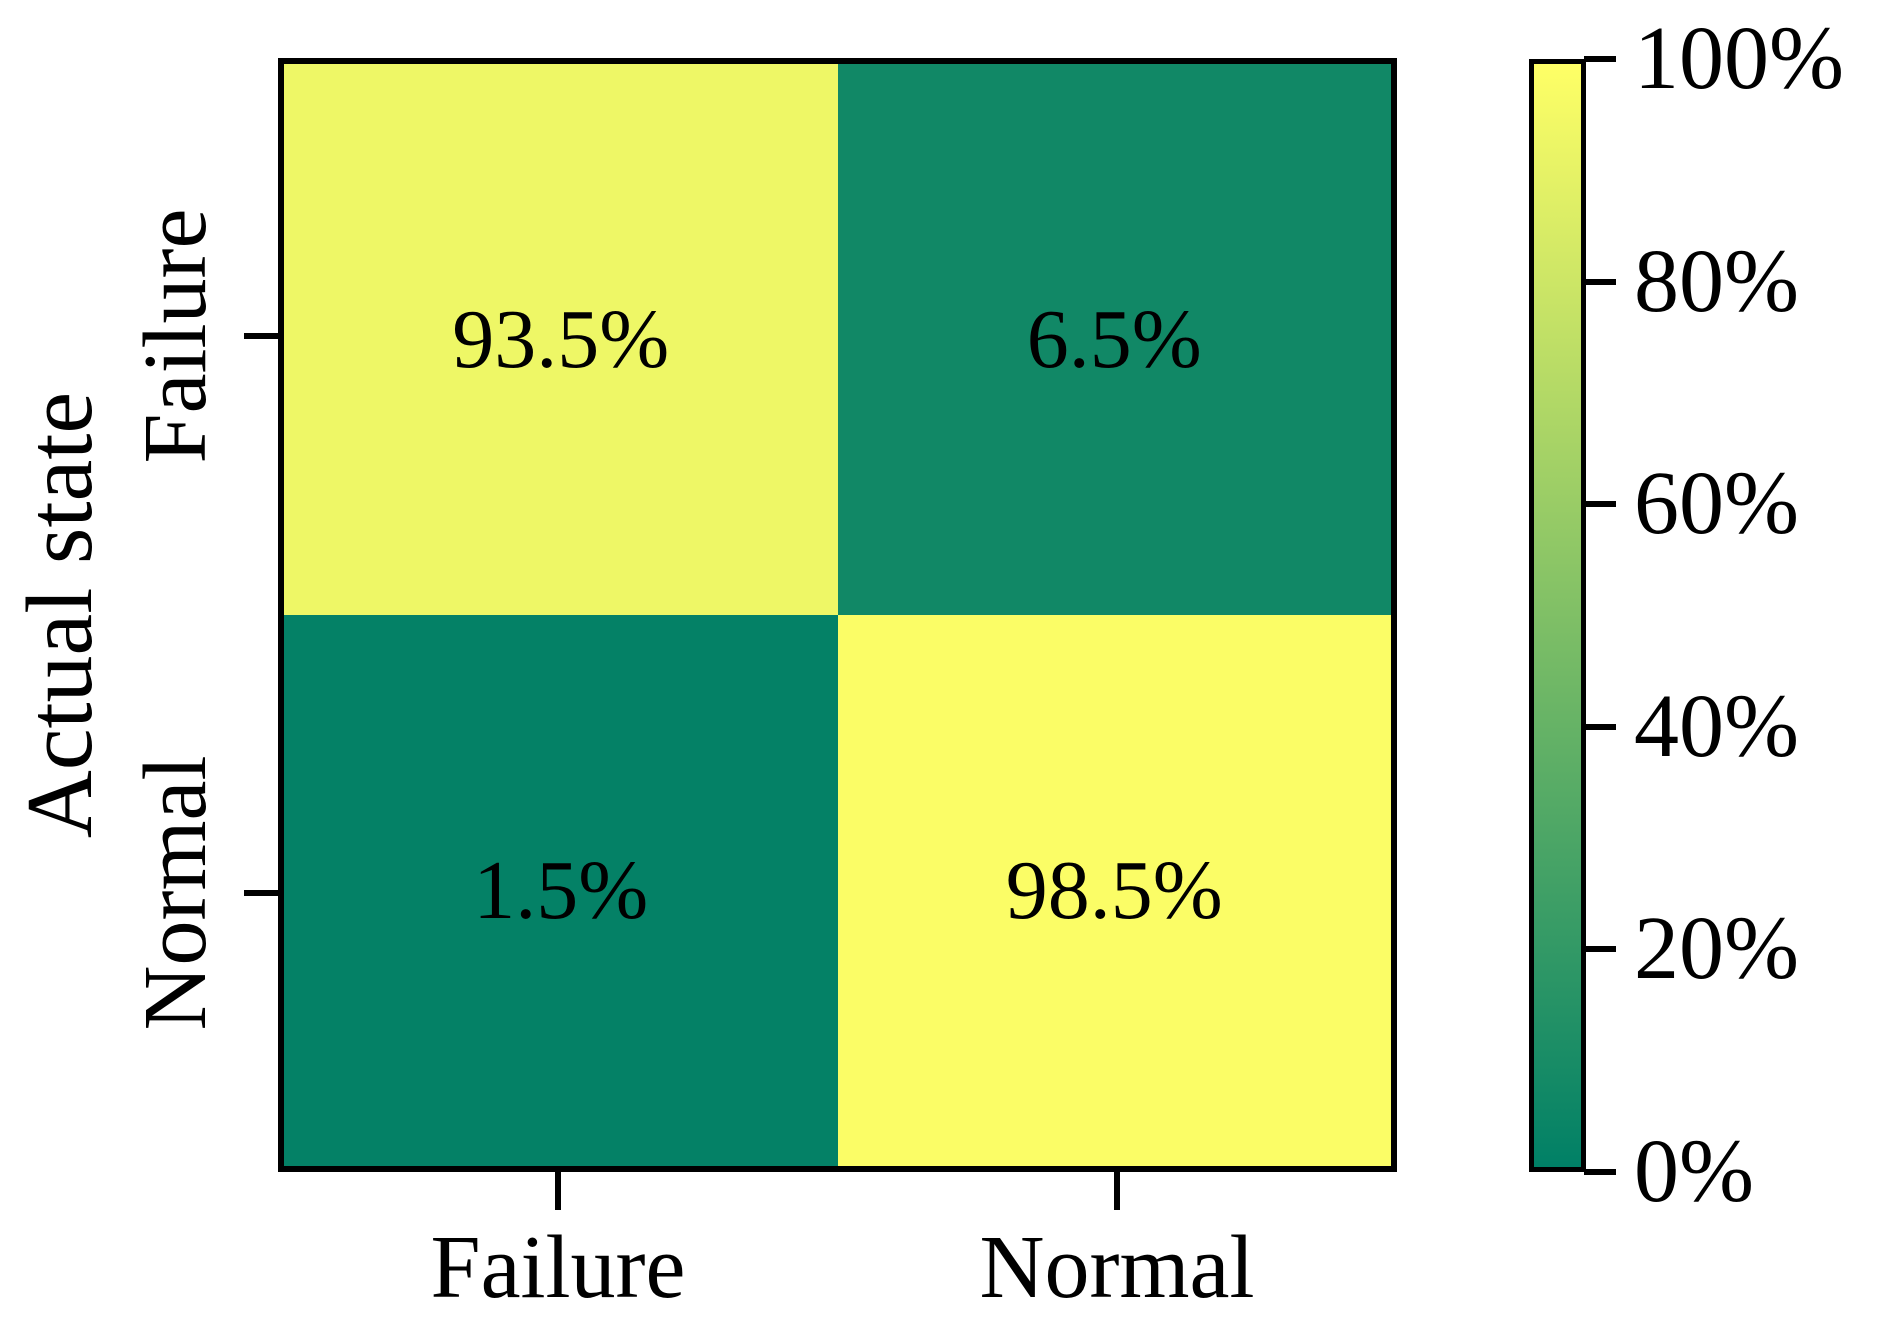 This screenshot has height=1338, width=1892. What do you see at coordinates (1557, 615) in the screenshot?
I see `colorbar-gradient` at bounding box center [1557, 615].